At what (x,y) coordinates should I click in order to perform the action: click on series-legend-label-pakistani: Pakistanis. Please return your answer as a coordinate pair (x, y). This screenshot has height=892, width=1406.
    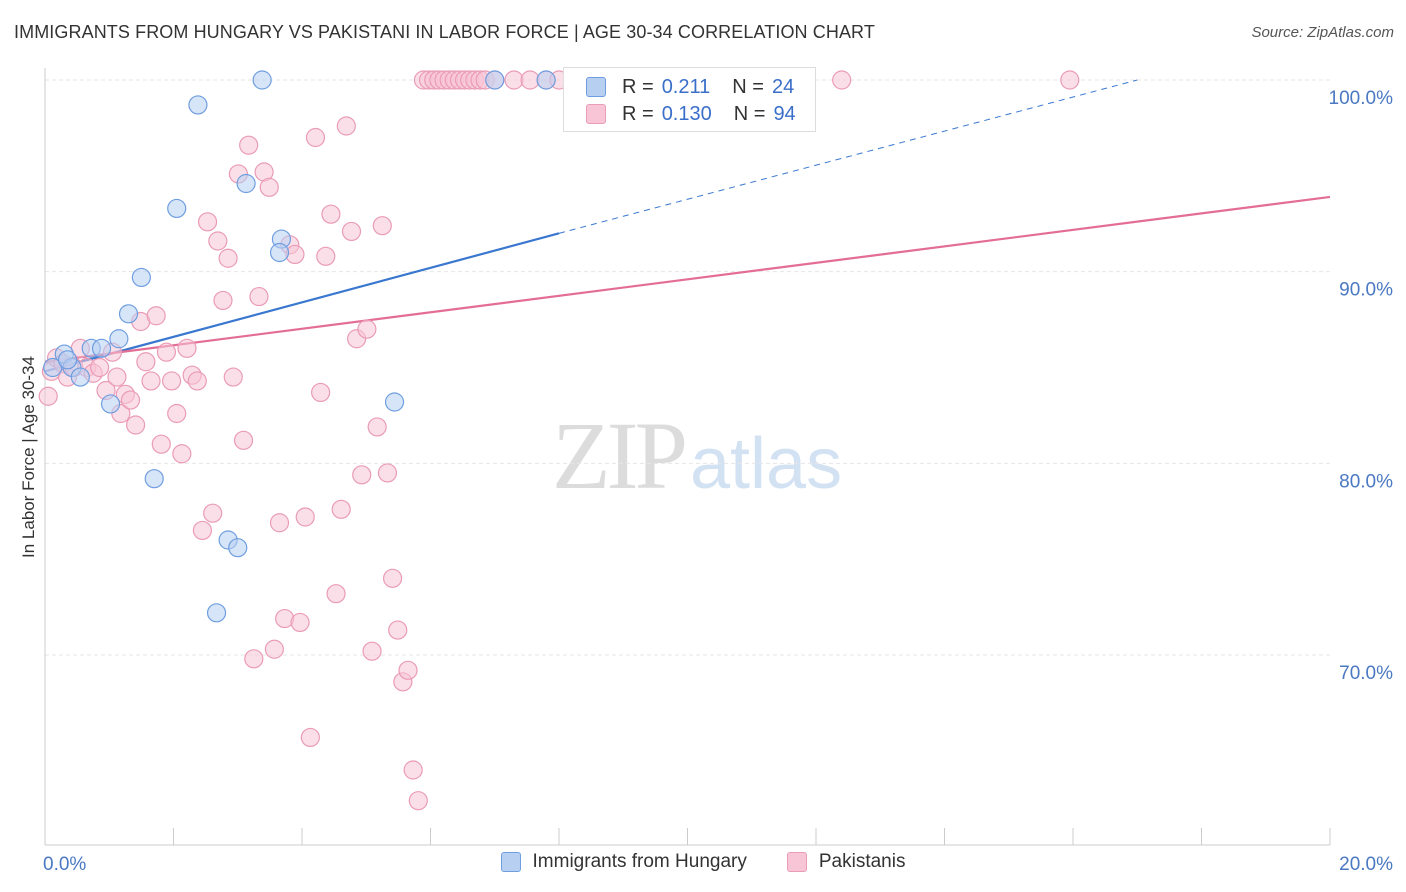
    Looking at the image, I should click on (862, 861).